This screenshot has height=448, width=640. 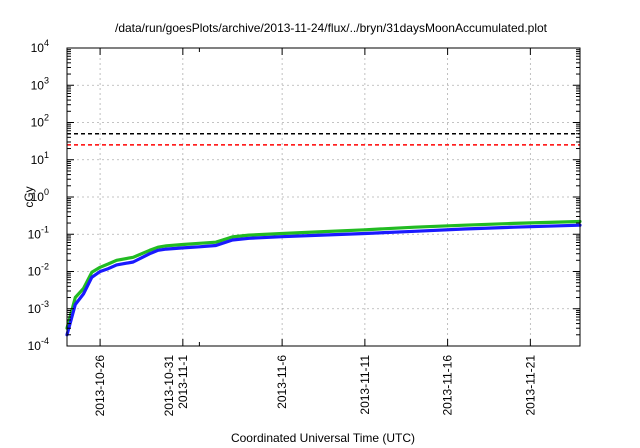 I want to click on y-tick-labels: 10⁻⁴ 10⁻³ 10⁻² 10⁻¹ 10⁰ 10¹ 10² 10³ 10⁴, so click(x=38, y=195).